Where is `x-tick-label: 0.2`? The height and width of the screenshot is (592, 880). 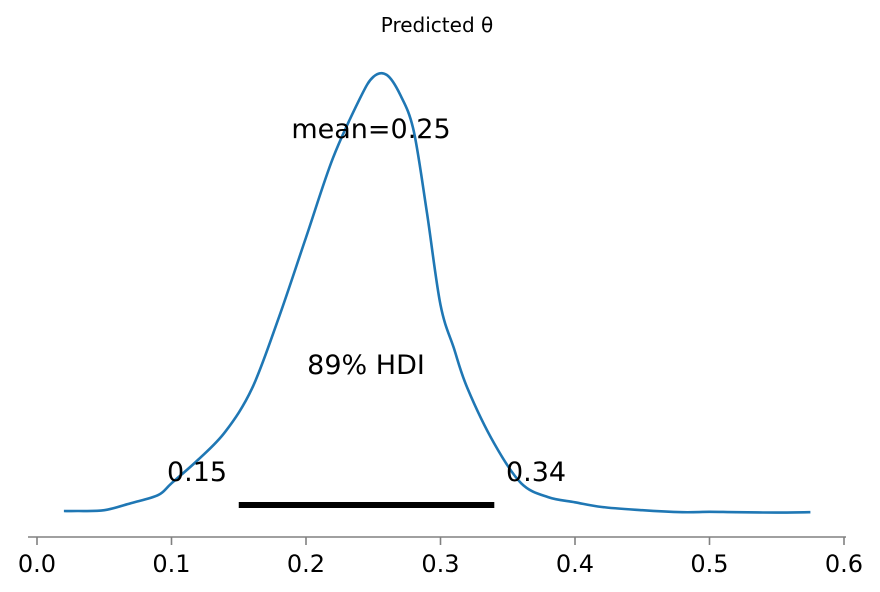
x-tick-label: 0.2 is located at coordinates (306, 564).